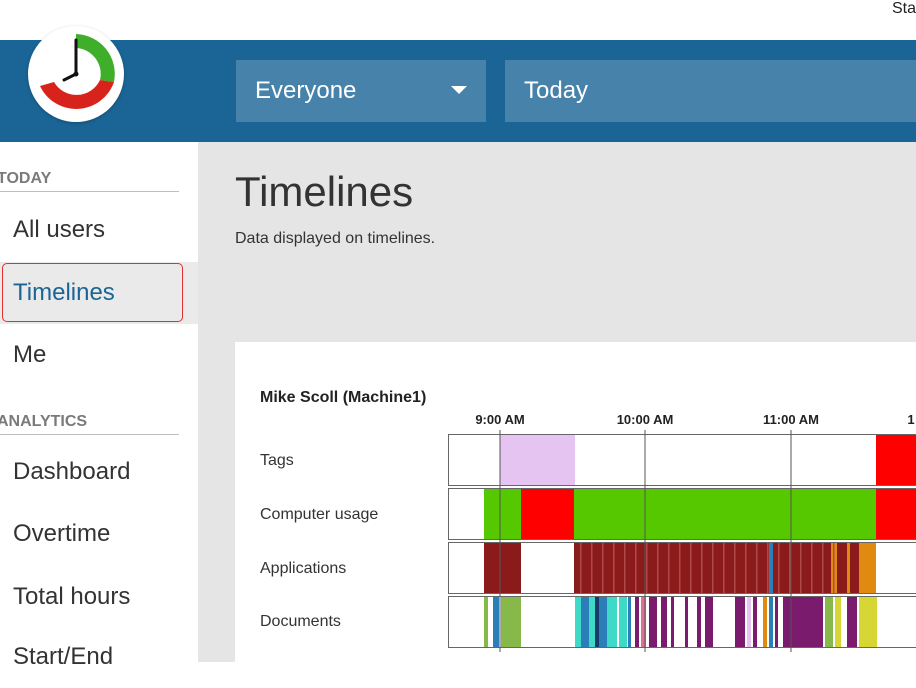 The image size is (916, 688). I want to click on date-filter-value: Today, so click(556, 90).